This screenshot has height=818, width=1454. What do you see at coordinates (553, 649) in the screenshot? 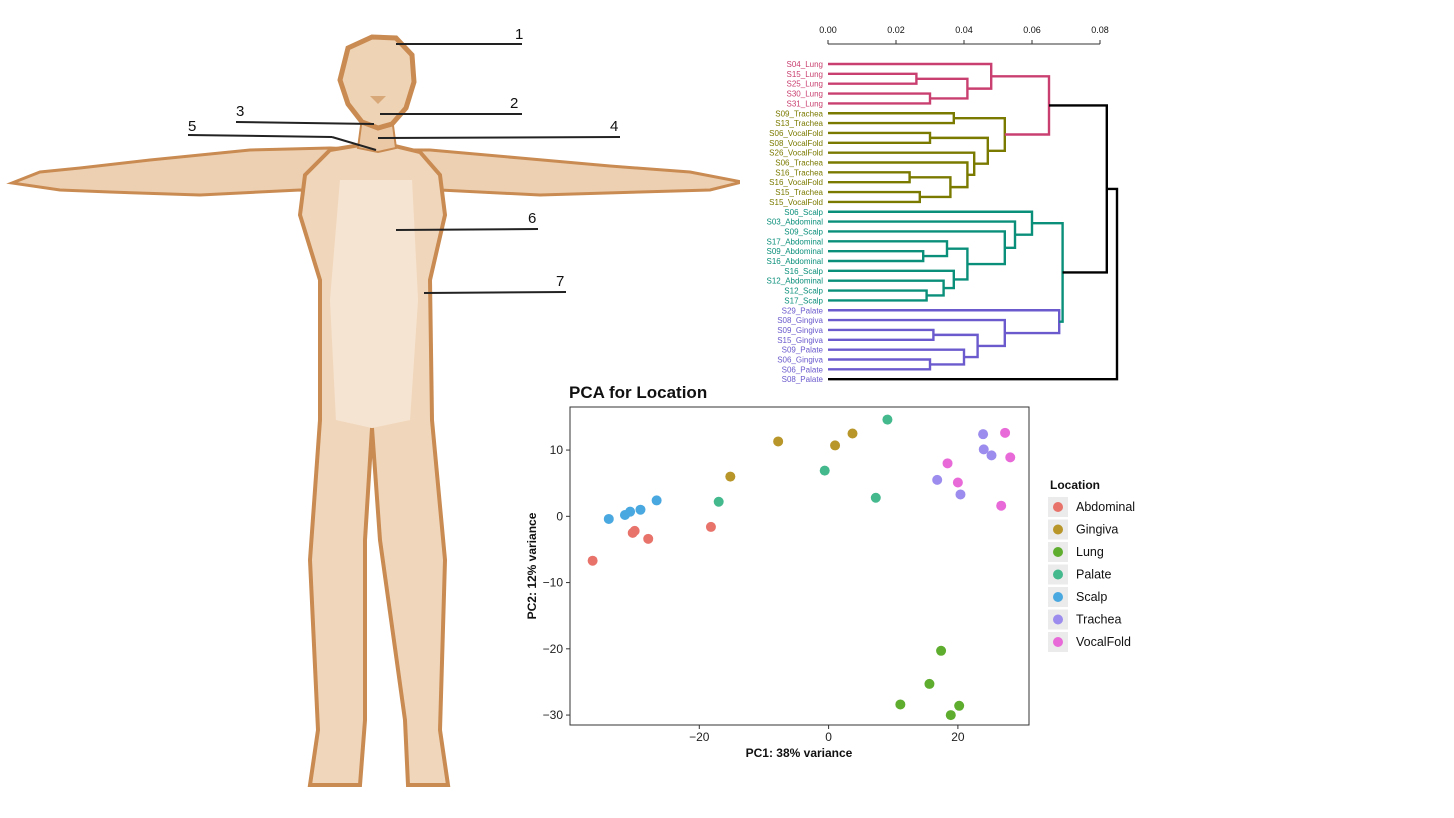
I see `y-tick-label: −20` at bounding box center [553, 649].